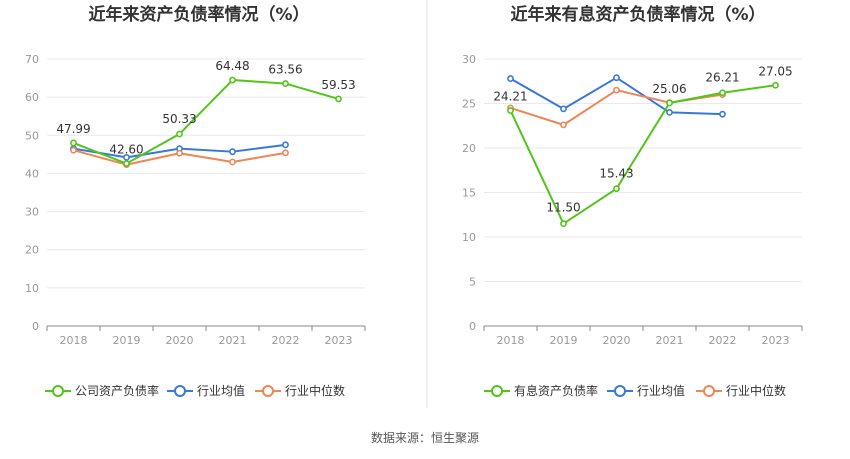 The image size is (850, 459). I want to click on data-label: 59.53, so click(338, 85).